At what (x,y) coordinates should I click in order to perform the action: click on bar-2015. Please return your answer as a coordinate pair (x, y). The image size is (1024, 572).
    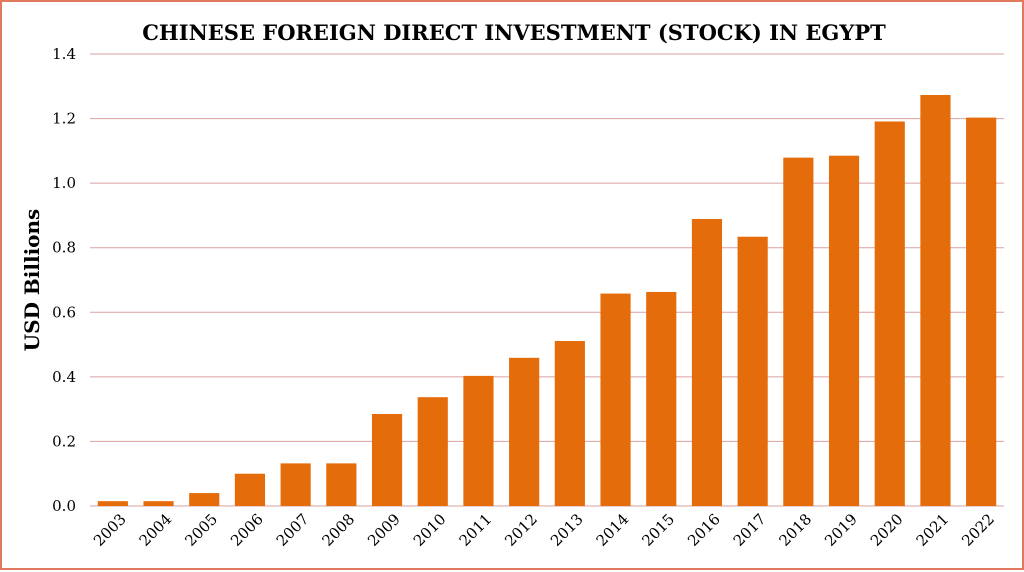
    Looking at the image, I should click on (661, 398).